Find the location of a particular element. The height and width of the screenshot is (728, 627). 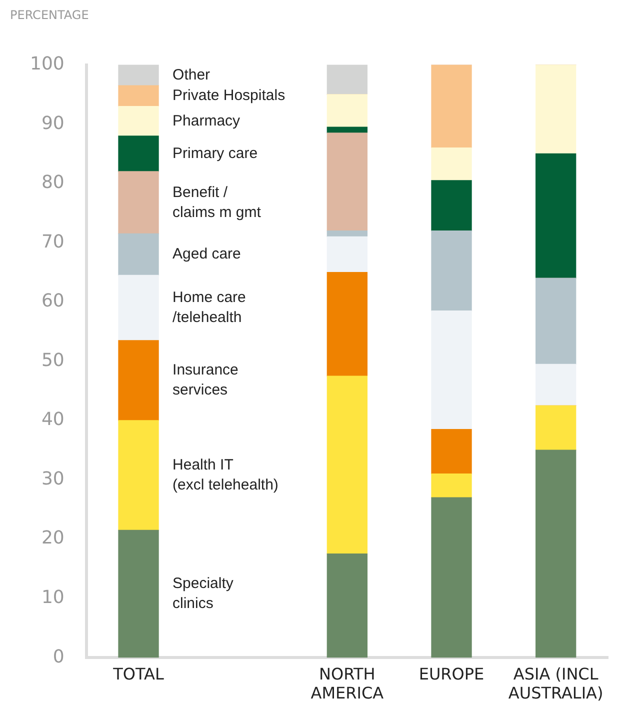

y-tick-label: 60 is located at coordinates (52, 301).